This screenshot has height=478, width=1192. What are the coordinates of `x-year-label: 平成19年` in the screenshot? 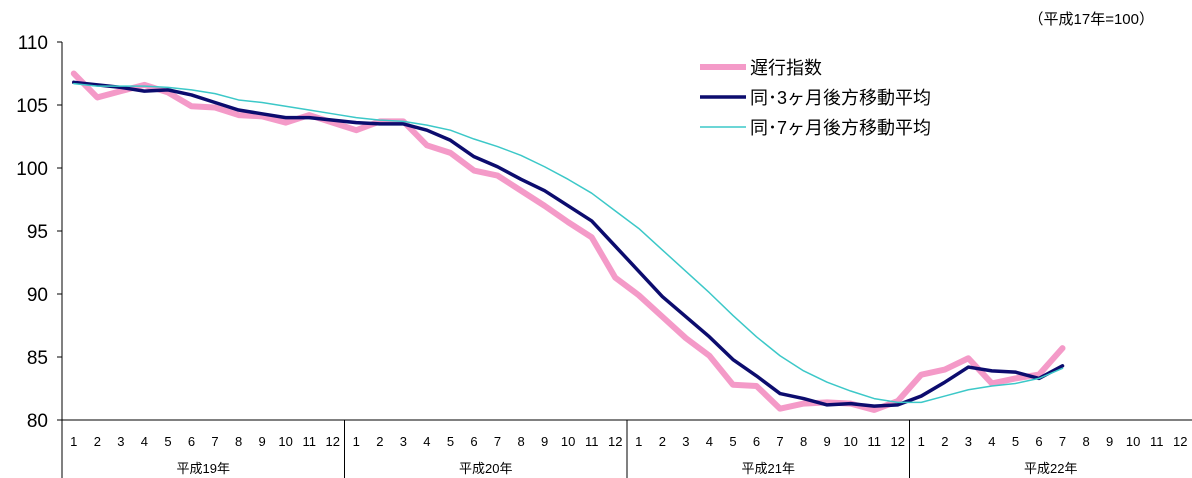 It's located at (203, 468).